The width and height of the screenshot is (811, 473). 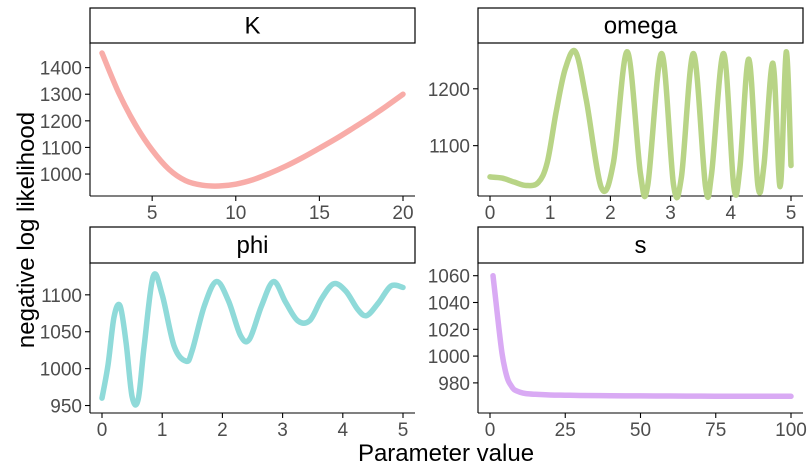 I want to click on series-line-k, so click(x=252, y=119).